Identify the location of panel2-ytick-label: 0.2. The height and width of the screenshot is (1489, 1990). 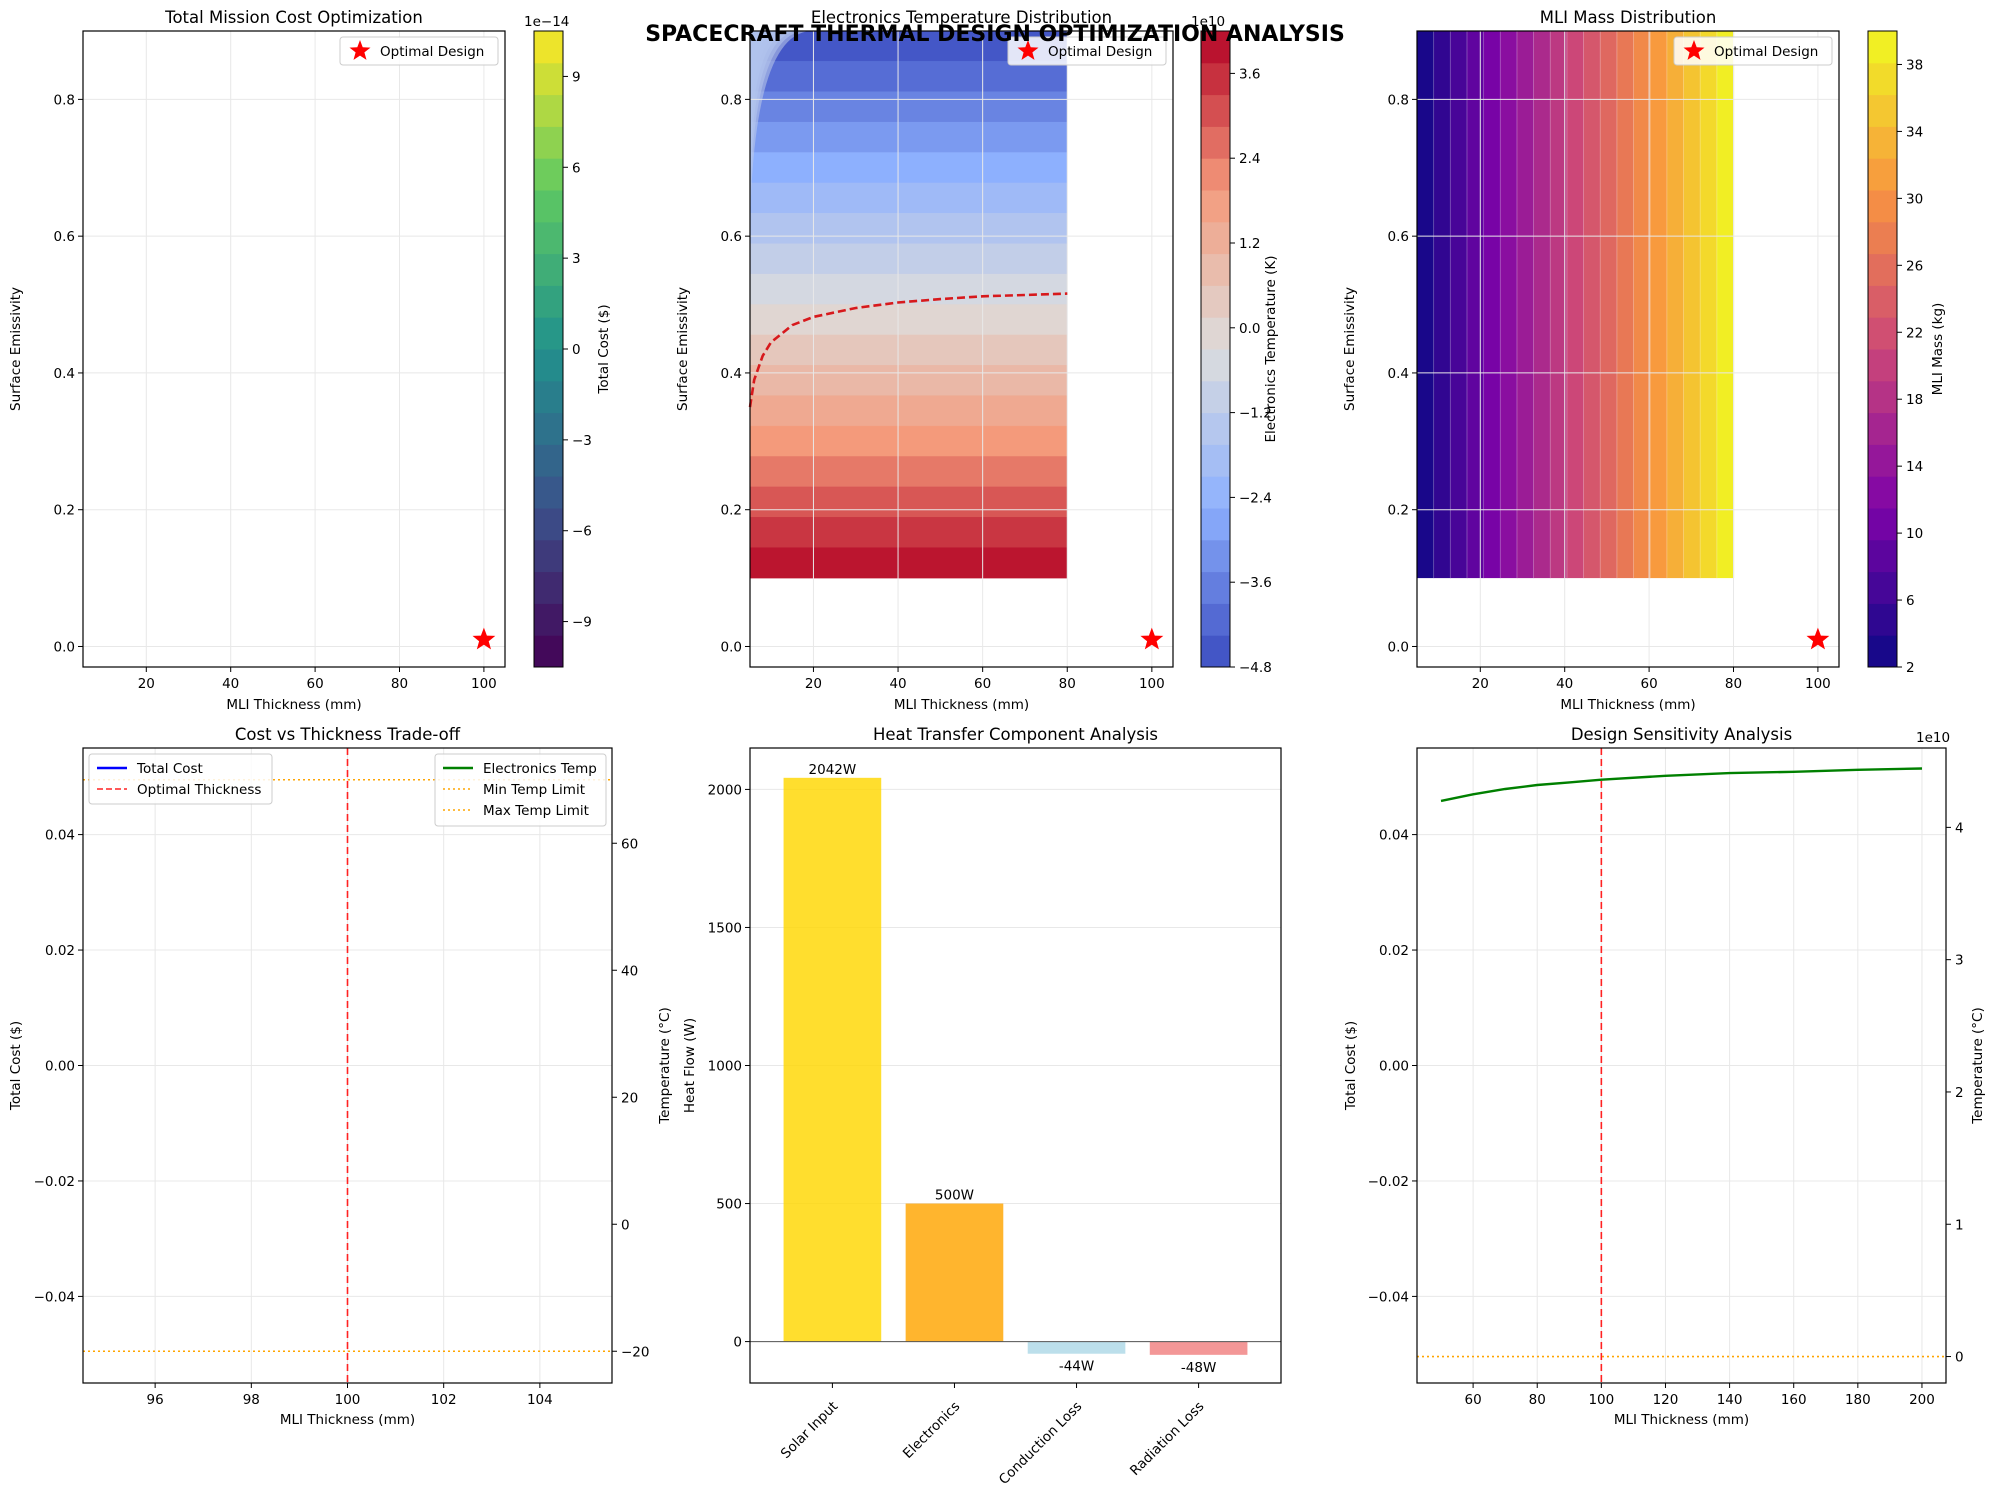
(731, 511).